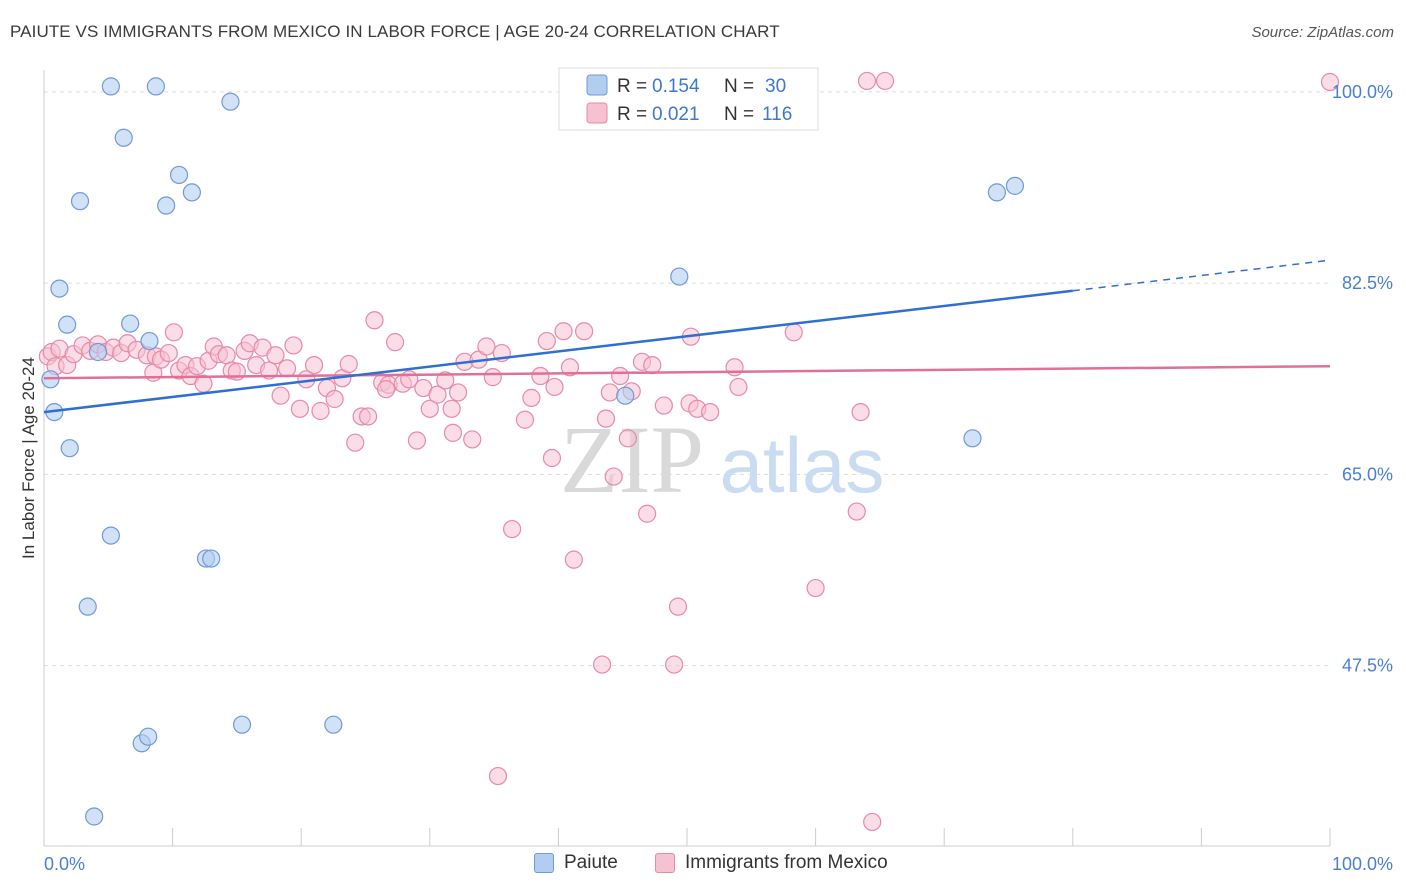 The image size is (1406, 892). I want to click on legend-swatch-mexico, so click(665, 863).